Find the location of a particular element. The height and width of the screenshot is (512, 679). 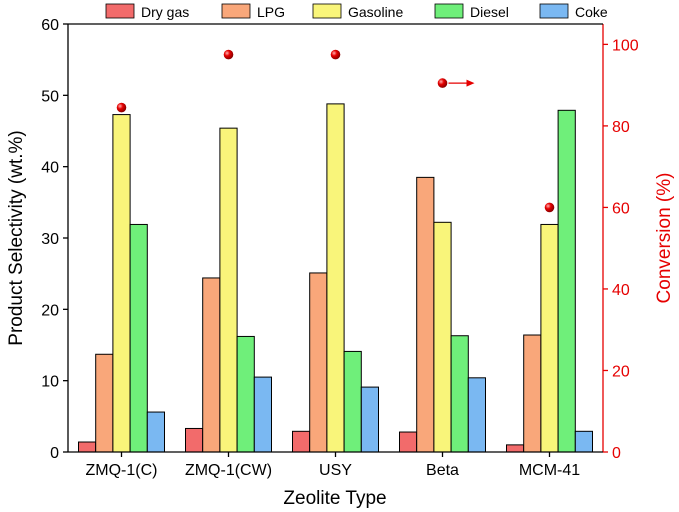

y-tick-label: 0 is located at coordinates (54, 453).